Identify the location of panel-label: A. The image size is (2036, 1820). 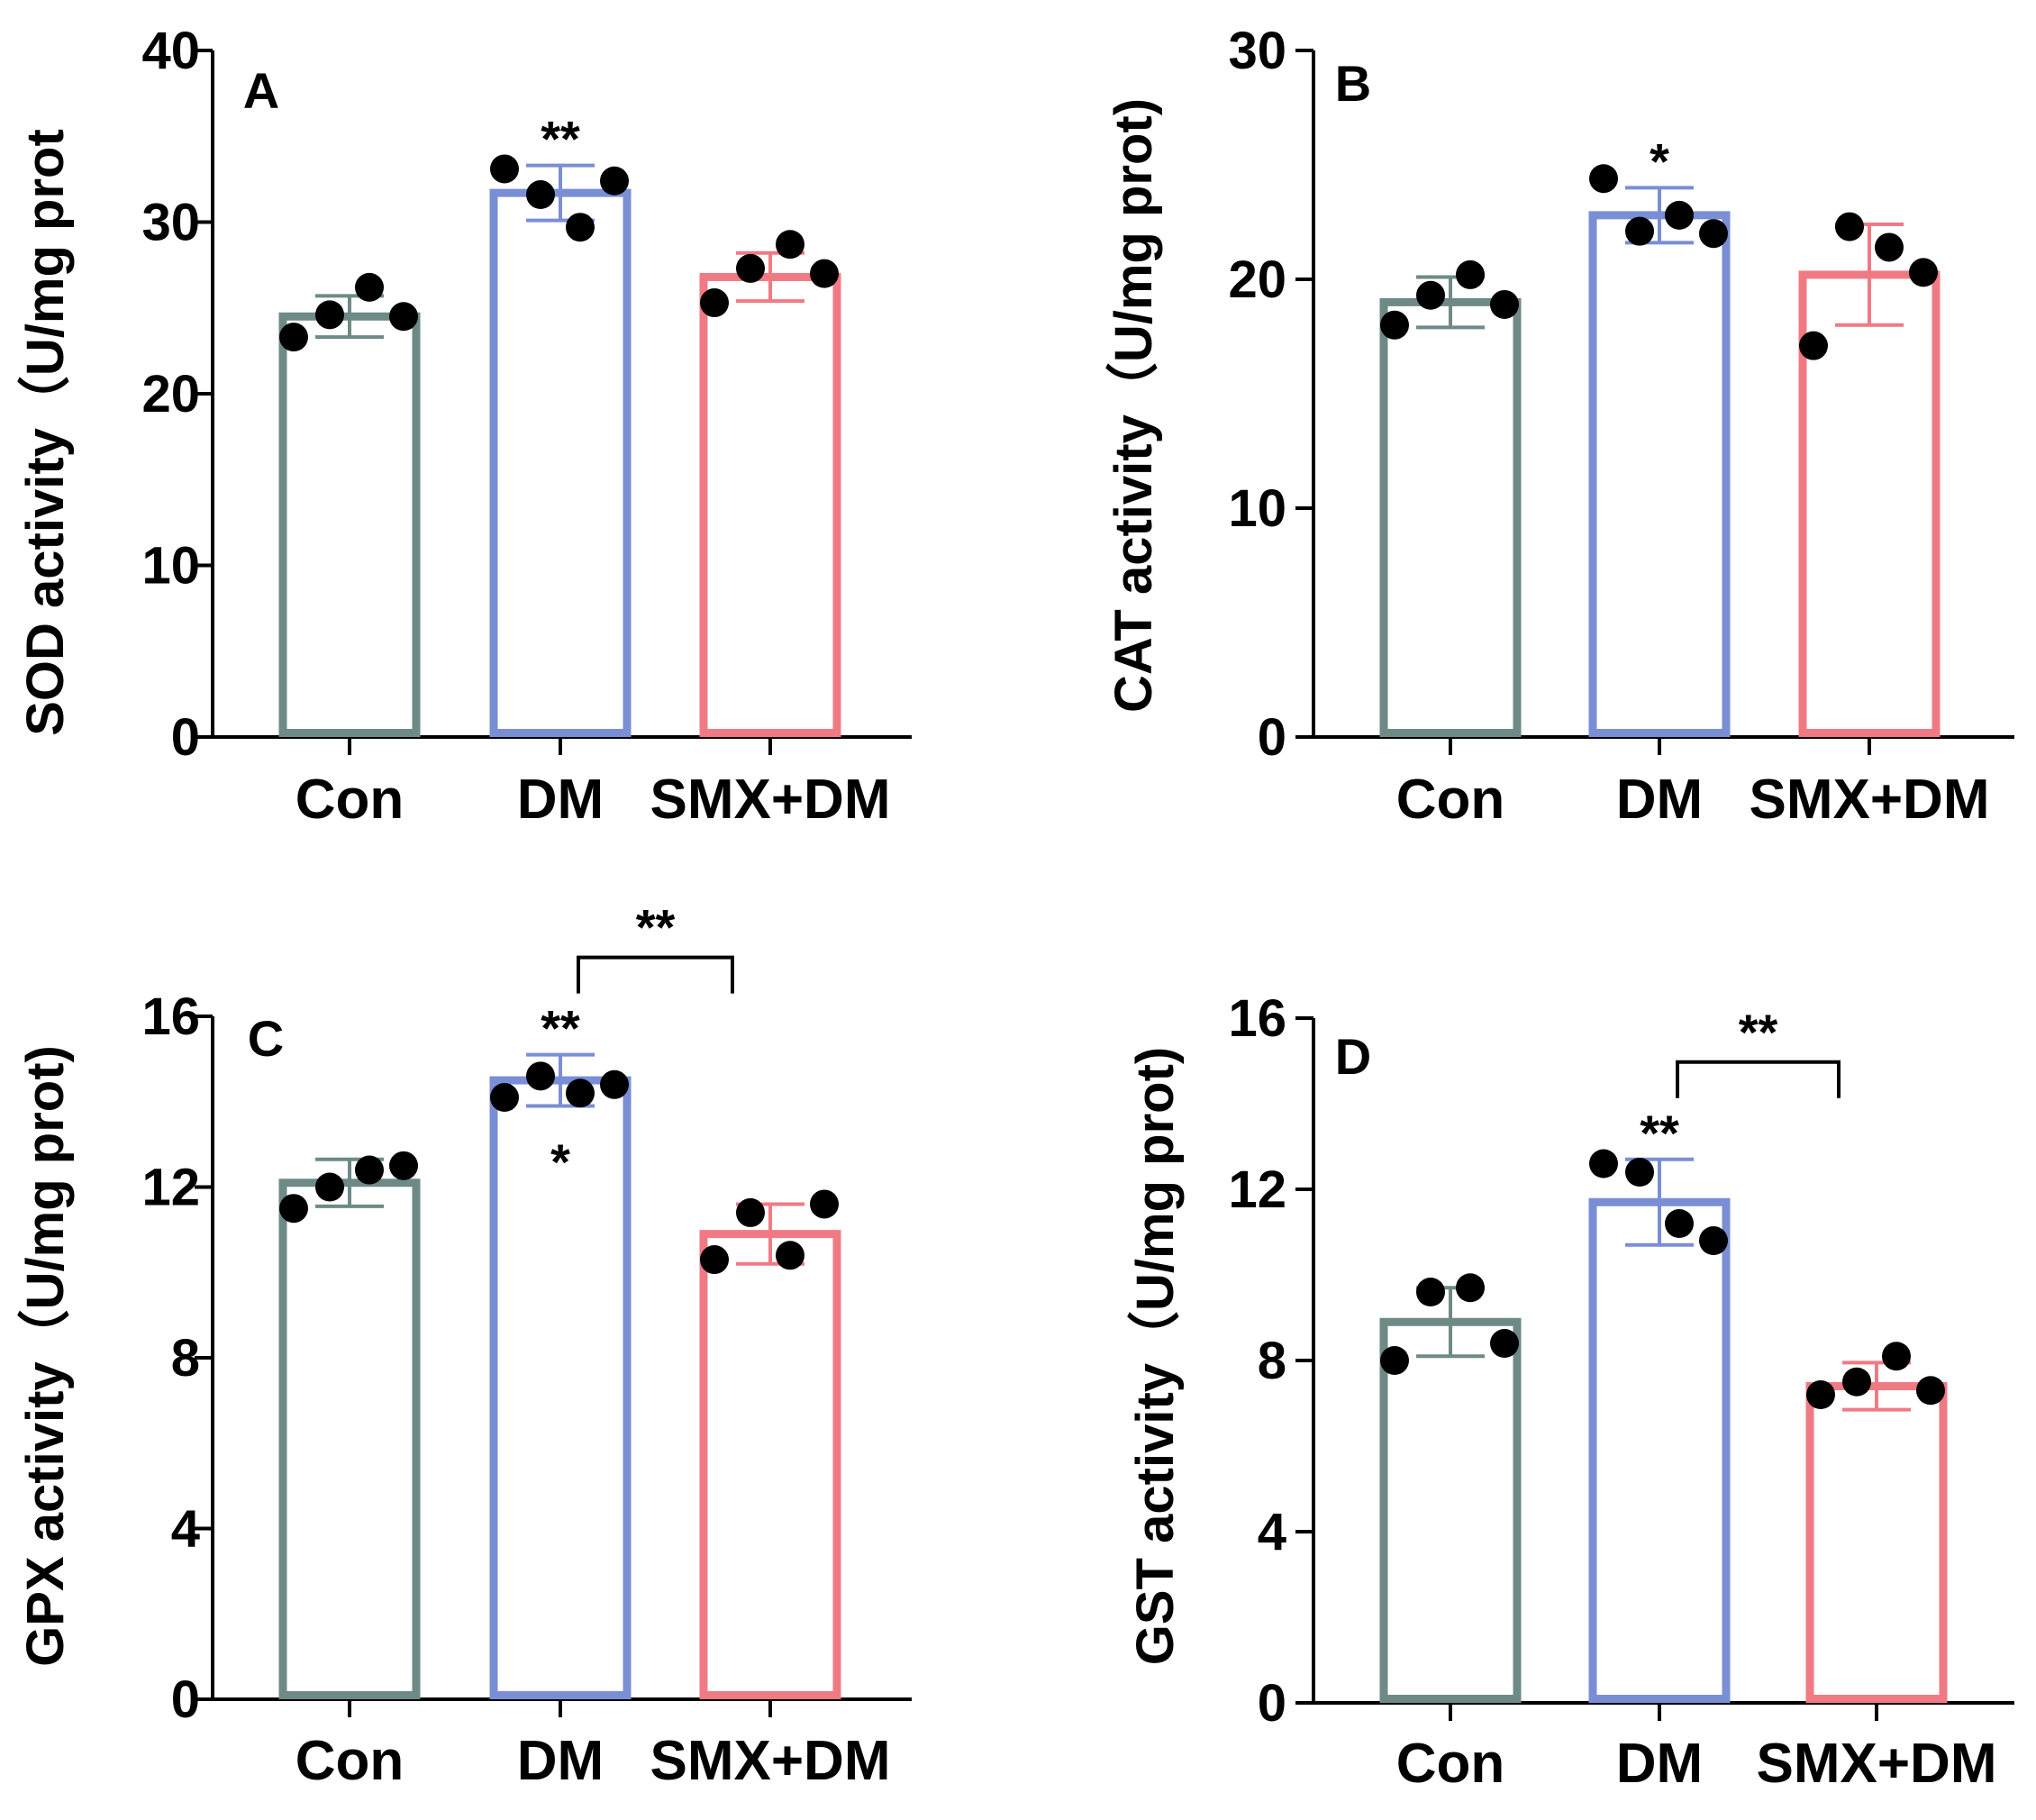
(261, 90).